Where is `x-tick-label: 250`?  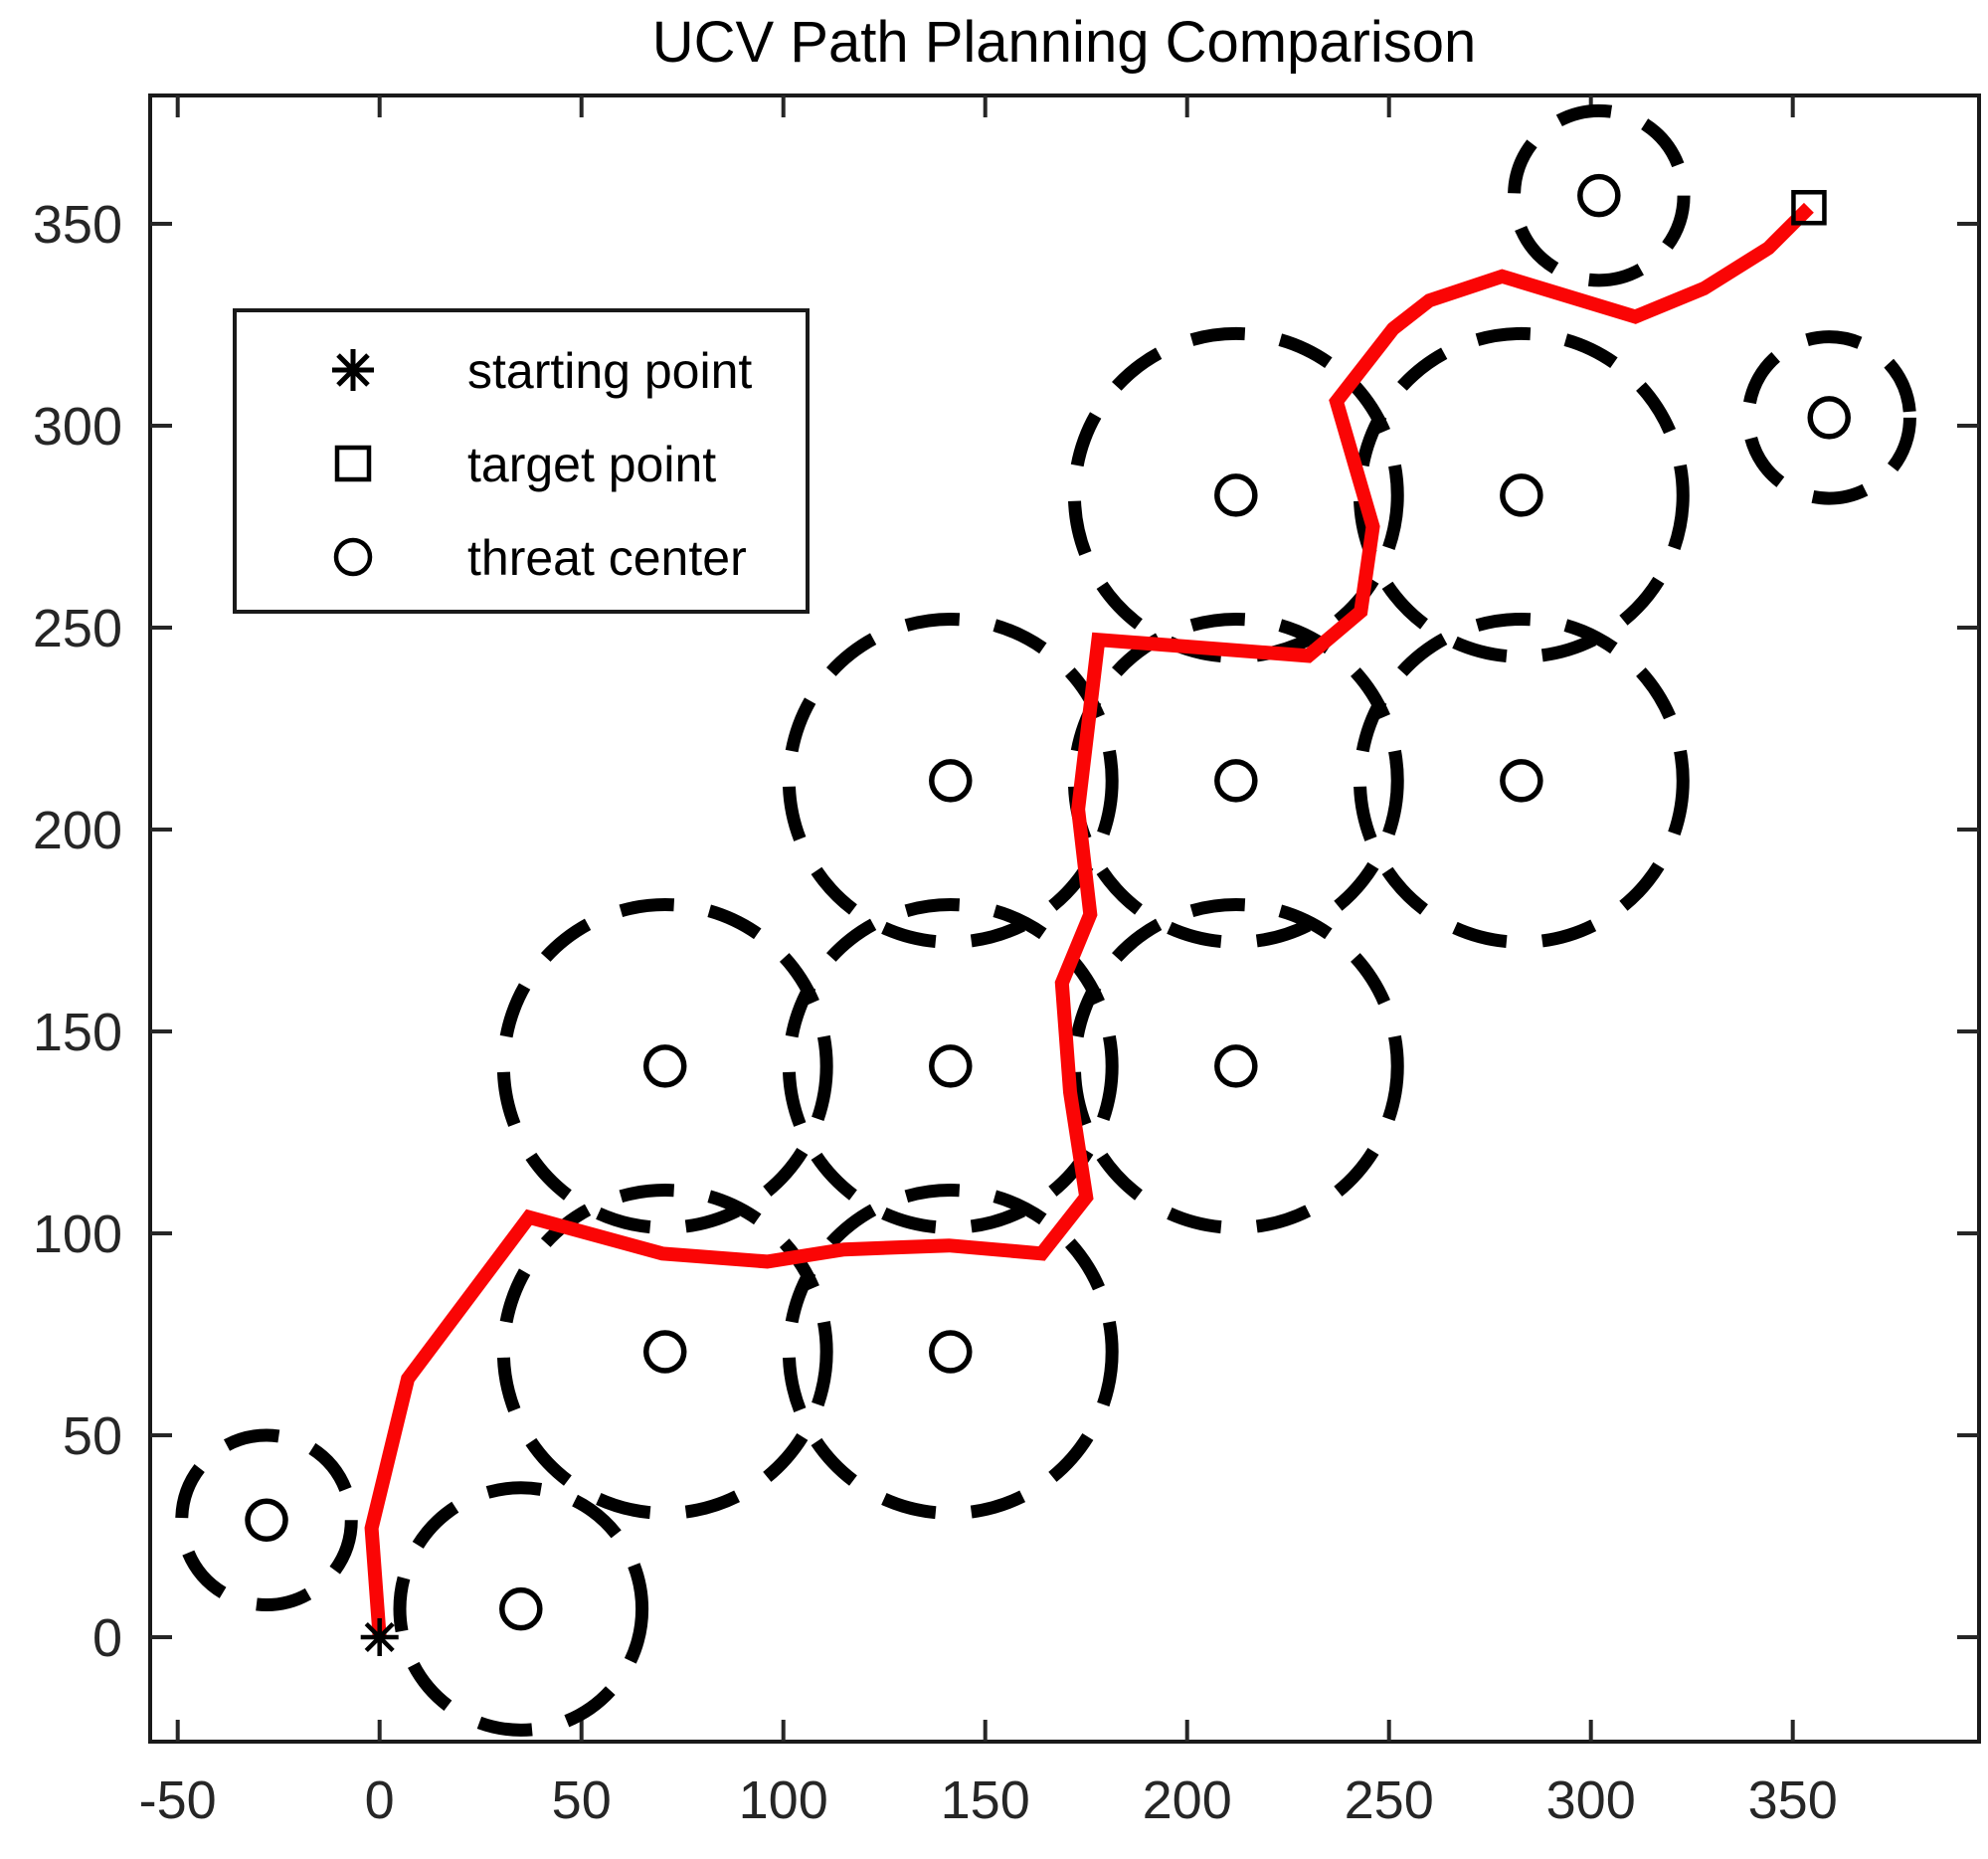
x-tick-label: 250 is located at coordinates (1389, 1800).